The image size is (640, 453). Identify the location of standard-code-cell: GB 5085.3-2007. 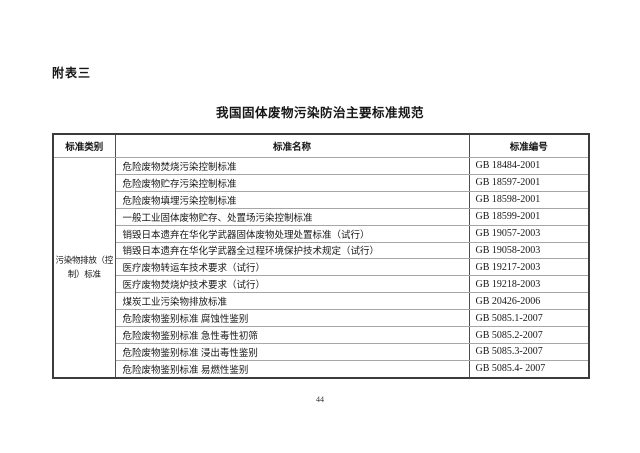
(529, 351).